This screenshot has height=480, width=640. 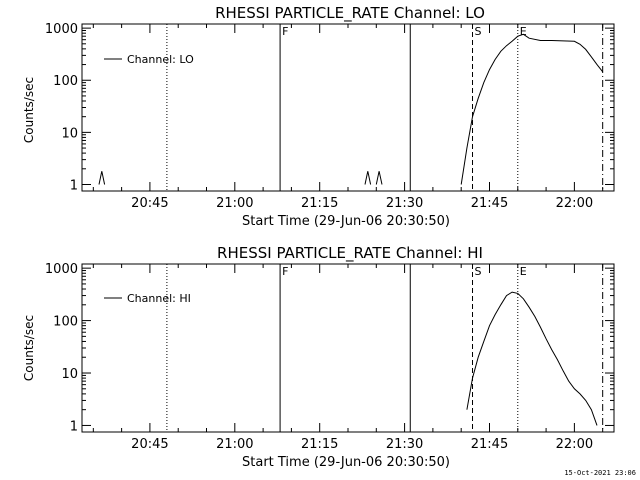 What do you see at coordinates (489, 444) in the screenshot?
I see `hi-x-tick-label: 21:45` at bounding box center [489, 444].